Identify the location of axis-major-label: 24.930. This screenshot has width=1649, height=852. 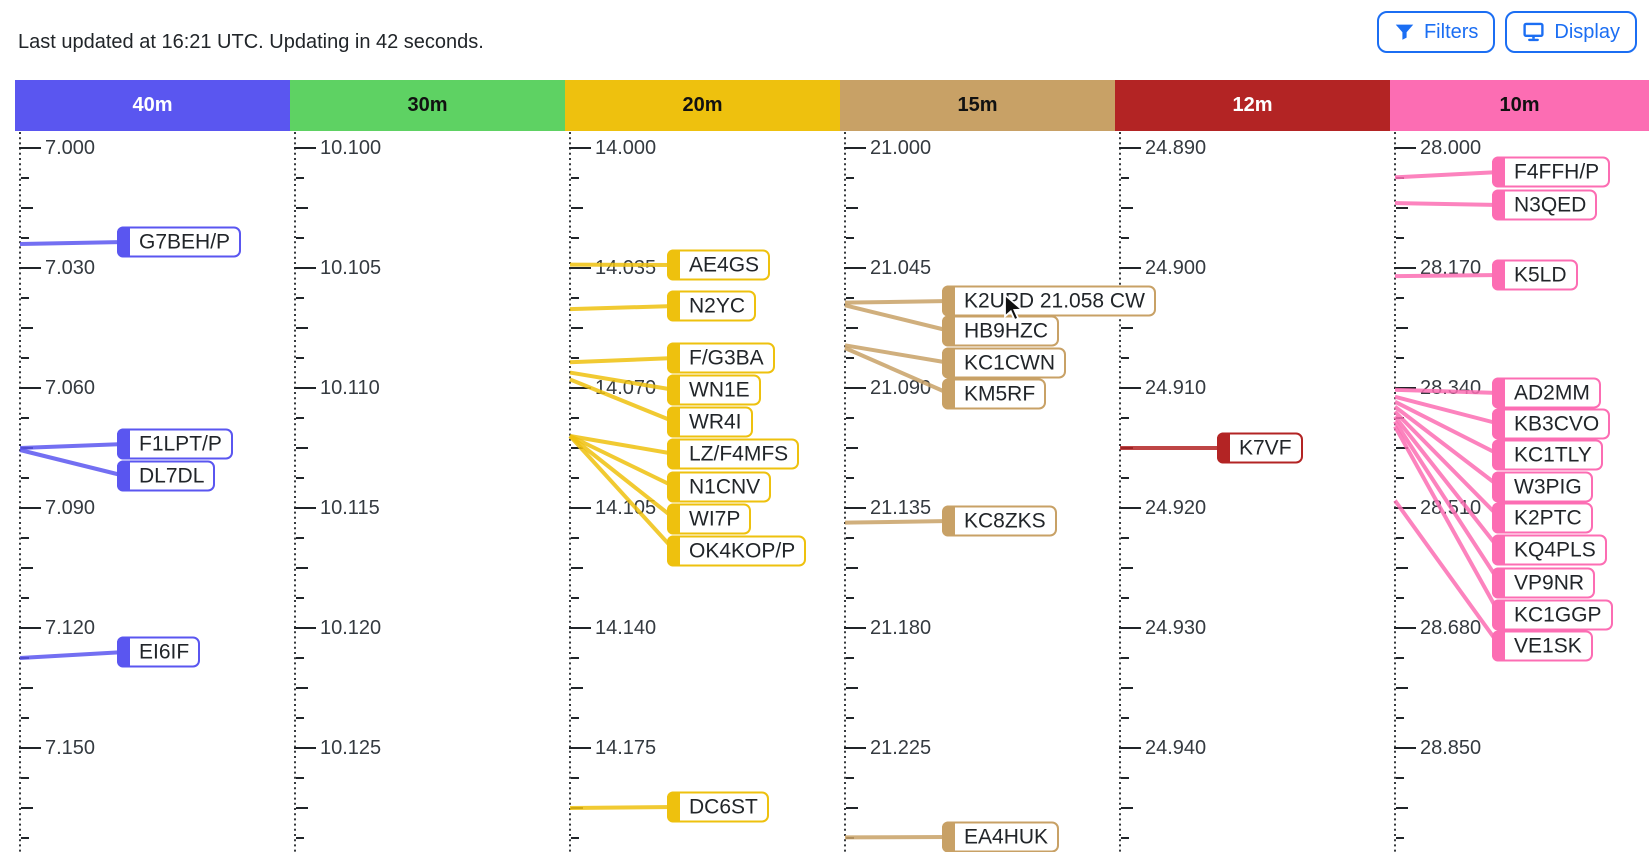
(1175, 628).